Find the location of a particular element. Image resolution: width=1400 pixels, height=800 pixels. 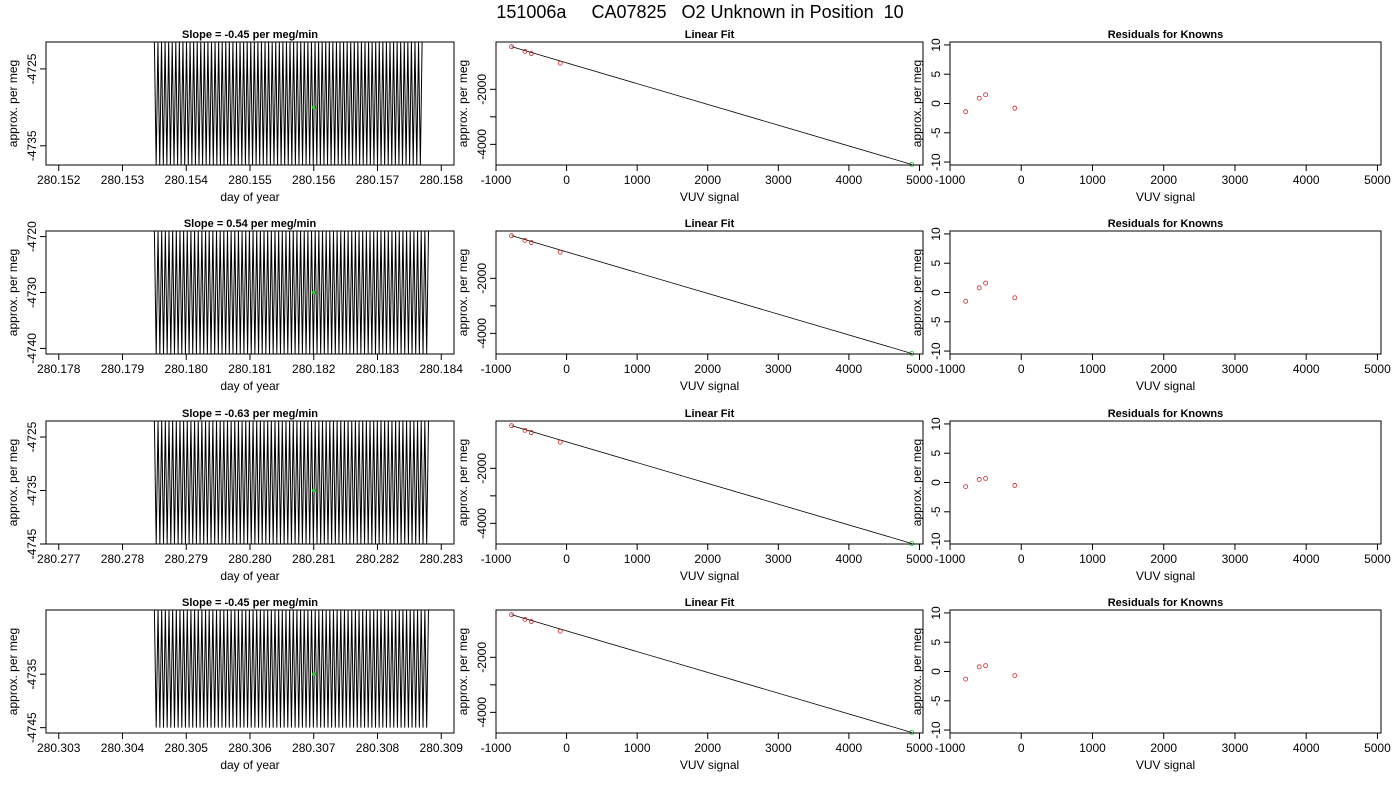

x-tick-label: 280.283 is located at coordinates (442, 559).